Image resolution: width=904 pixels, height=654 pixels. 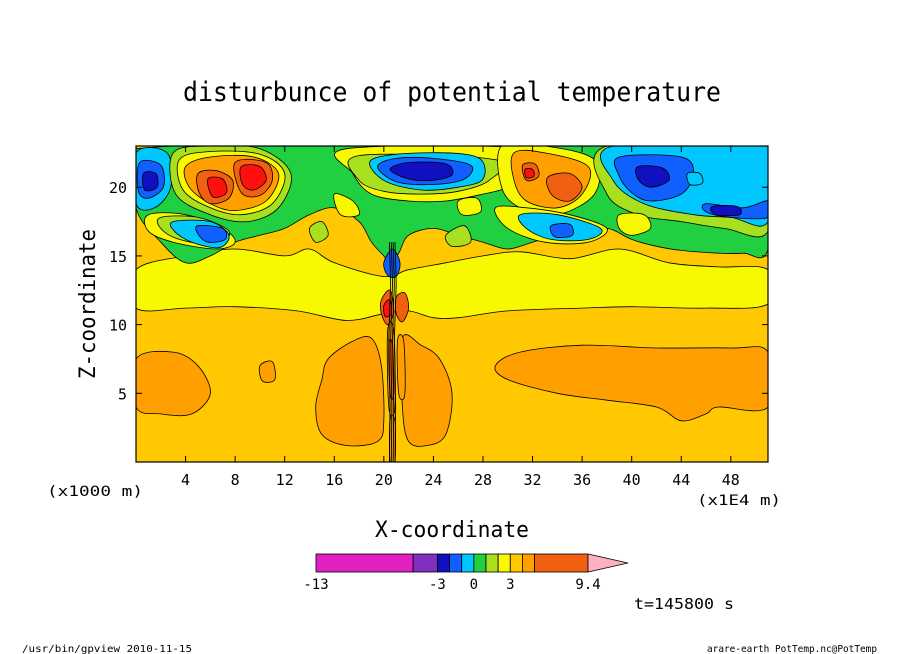 What do you see at coordinates (582, 480) in the screenshot?
I see `x-tick-label: 36` at bounding box center [582, 480].